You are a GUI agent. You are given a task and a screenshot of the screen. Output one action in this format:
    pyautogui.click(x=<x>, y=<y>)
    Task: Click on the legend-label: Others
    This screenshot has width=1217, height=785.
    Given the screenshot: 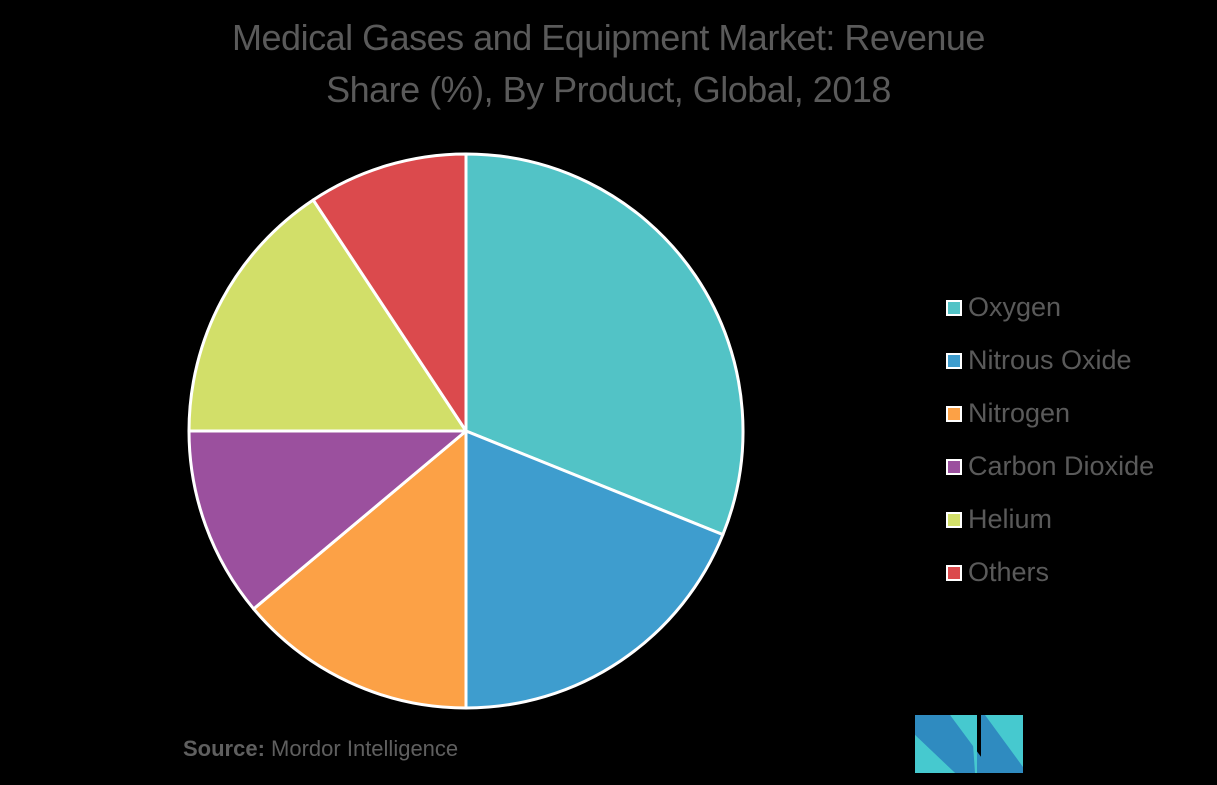 What is the action you would take?
    pyautogui.click(x=1009, y=572)
    